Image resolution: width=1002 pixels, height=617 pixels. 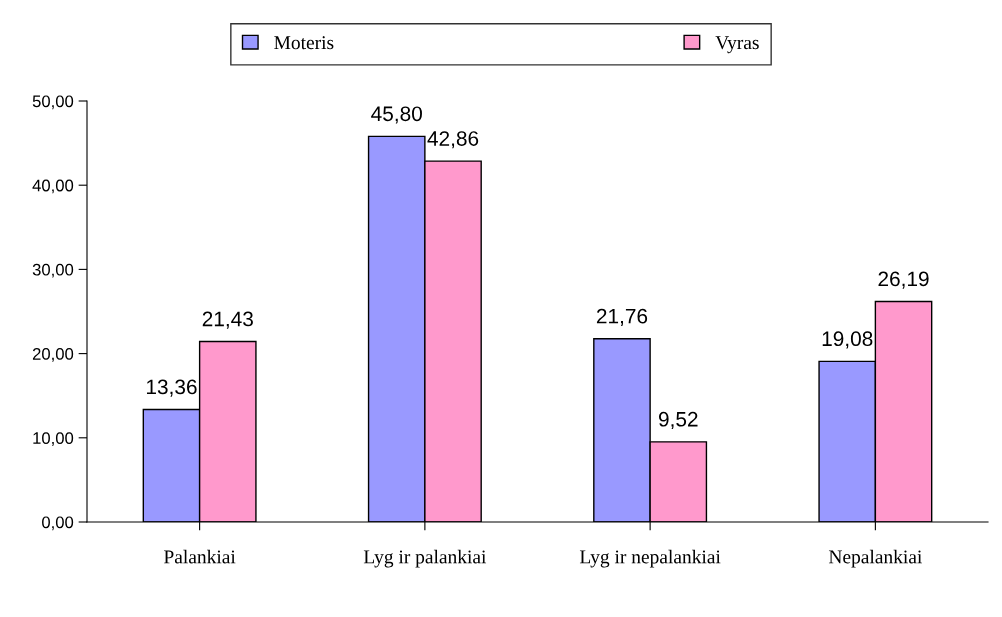 I want to click on data-label: 42,86, so click(x=453, y=140).